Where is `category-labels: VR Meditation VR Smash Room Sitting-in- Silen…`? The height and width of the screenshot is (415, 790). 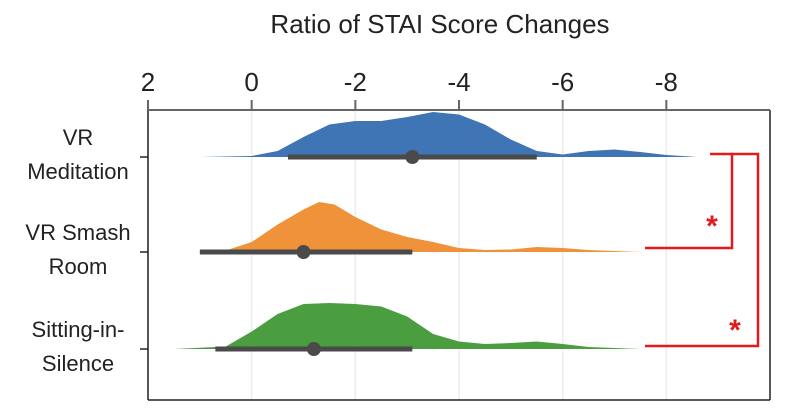 category-labels: VR Meditation VR Smash Room Sitting-in- Silen… is located at coordinates (77, 250).